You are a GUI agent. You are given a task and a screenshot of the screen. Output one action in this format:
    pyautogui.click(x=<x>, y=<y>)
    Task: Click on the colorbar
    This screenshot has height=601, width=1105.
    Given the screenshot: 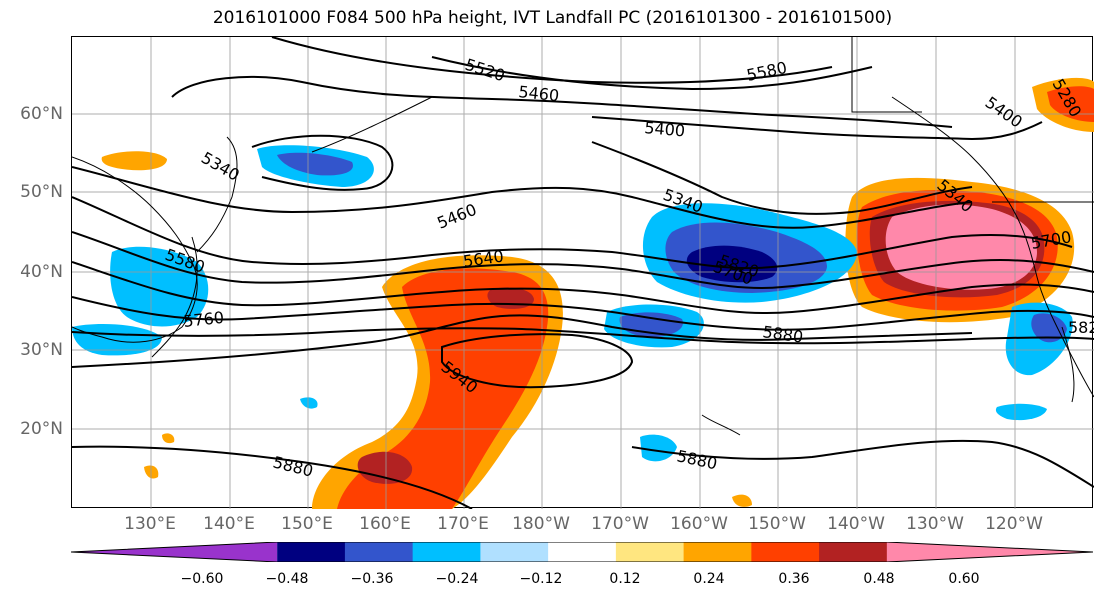 What is the action you would take?
    pyautogui.click(x=582, y=552)
    